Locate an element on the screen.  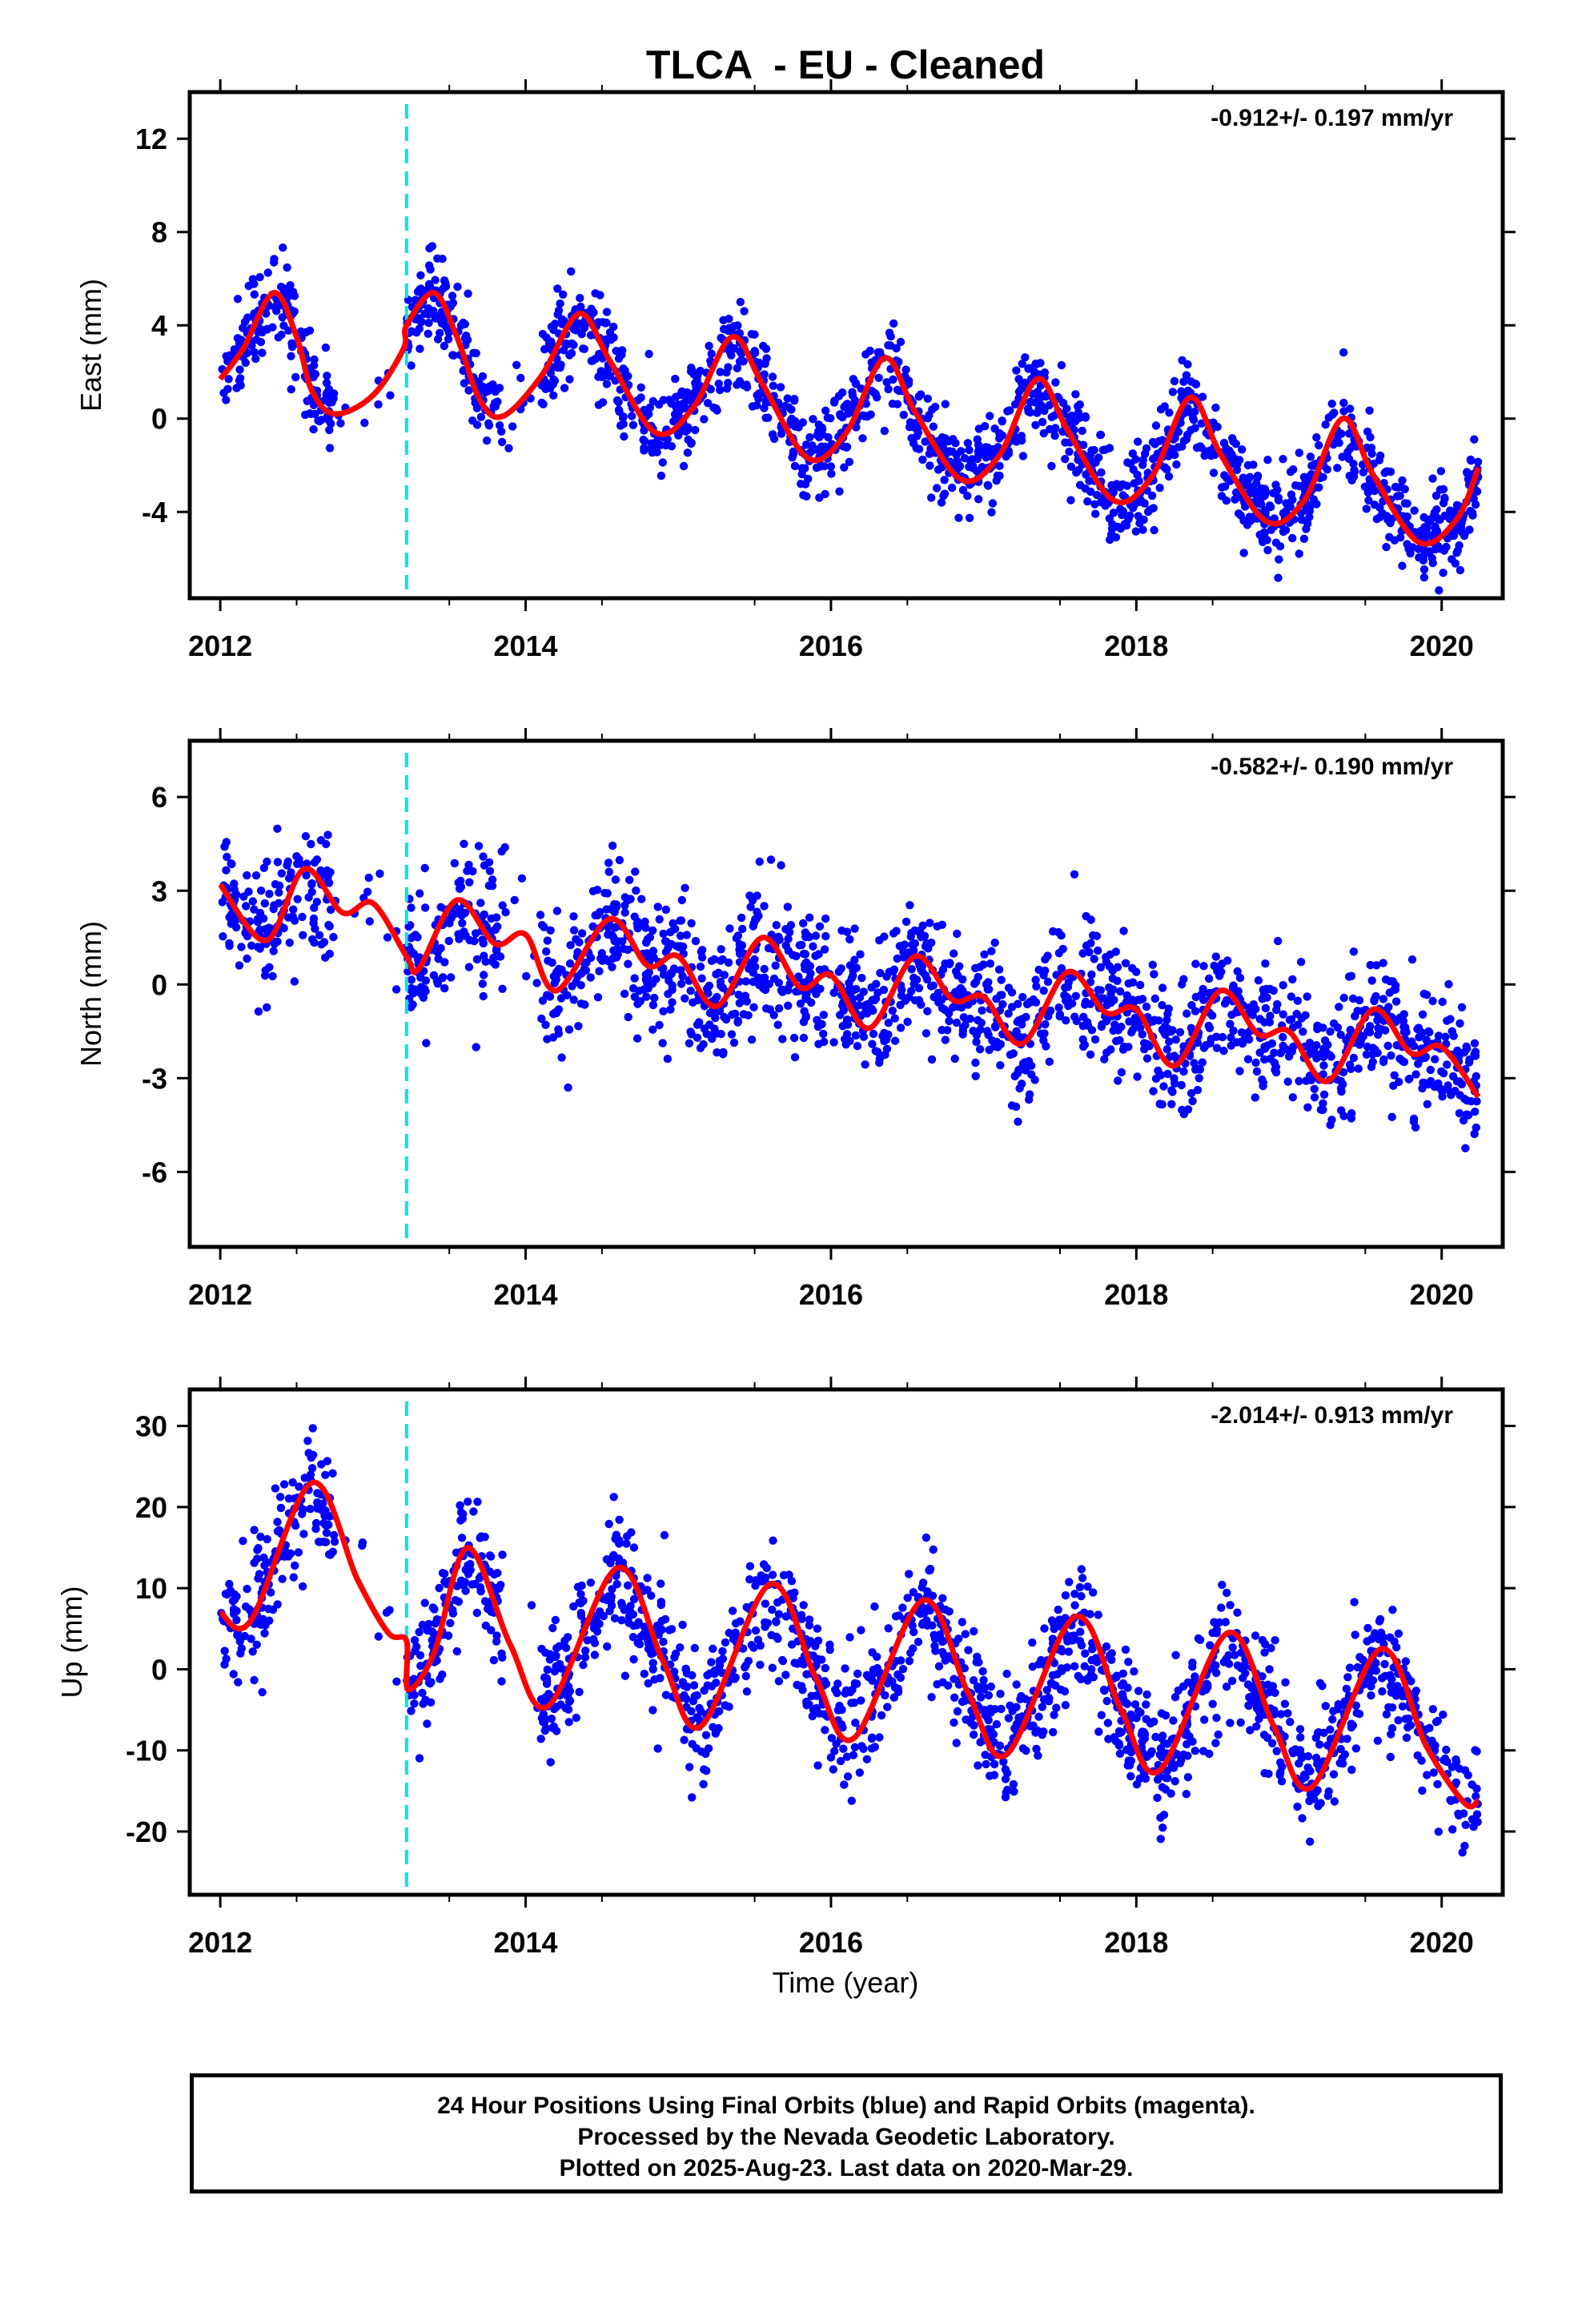
up-y-tick-label: 30 is located at coordinates (151, 1426).